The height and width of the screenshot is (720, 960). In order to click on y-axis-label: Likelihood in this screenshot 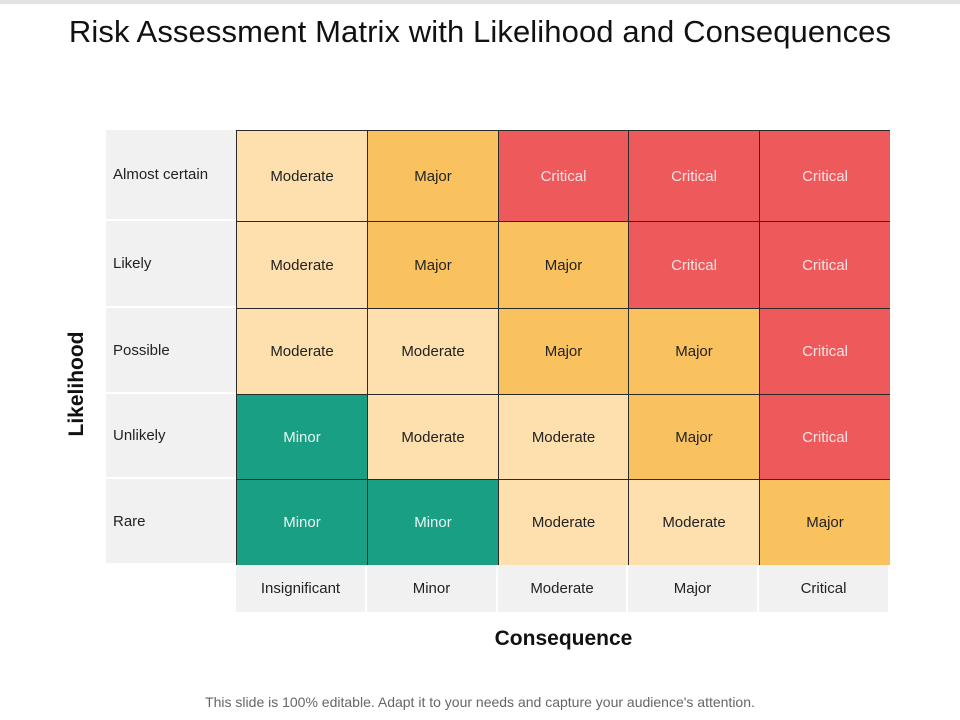, I will do `click(76, 384)`.